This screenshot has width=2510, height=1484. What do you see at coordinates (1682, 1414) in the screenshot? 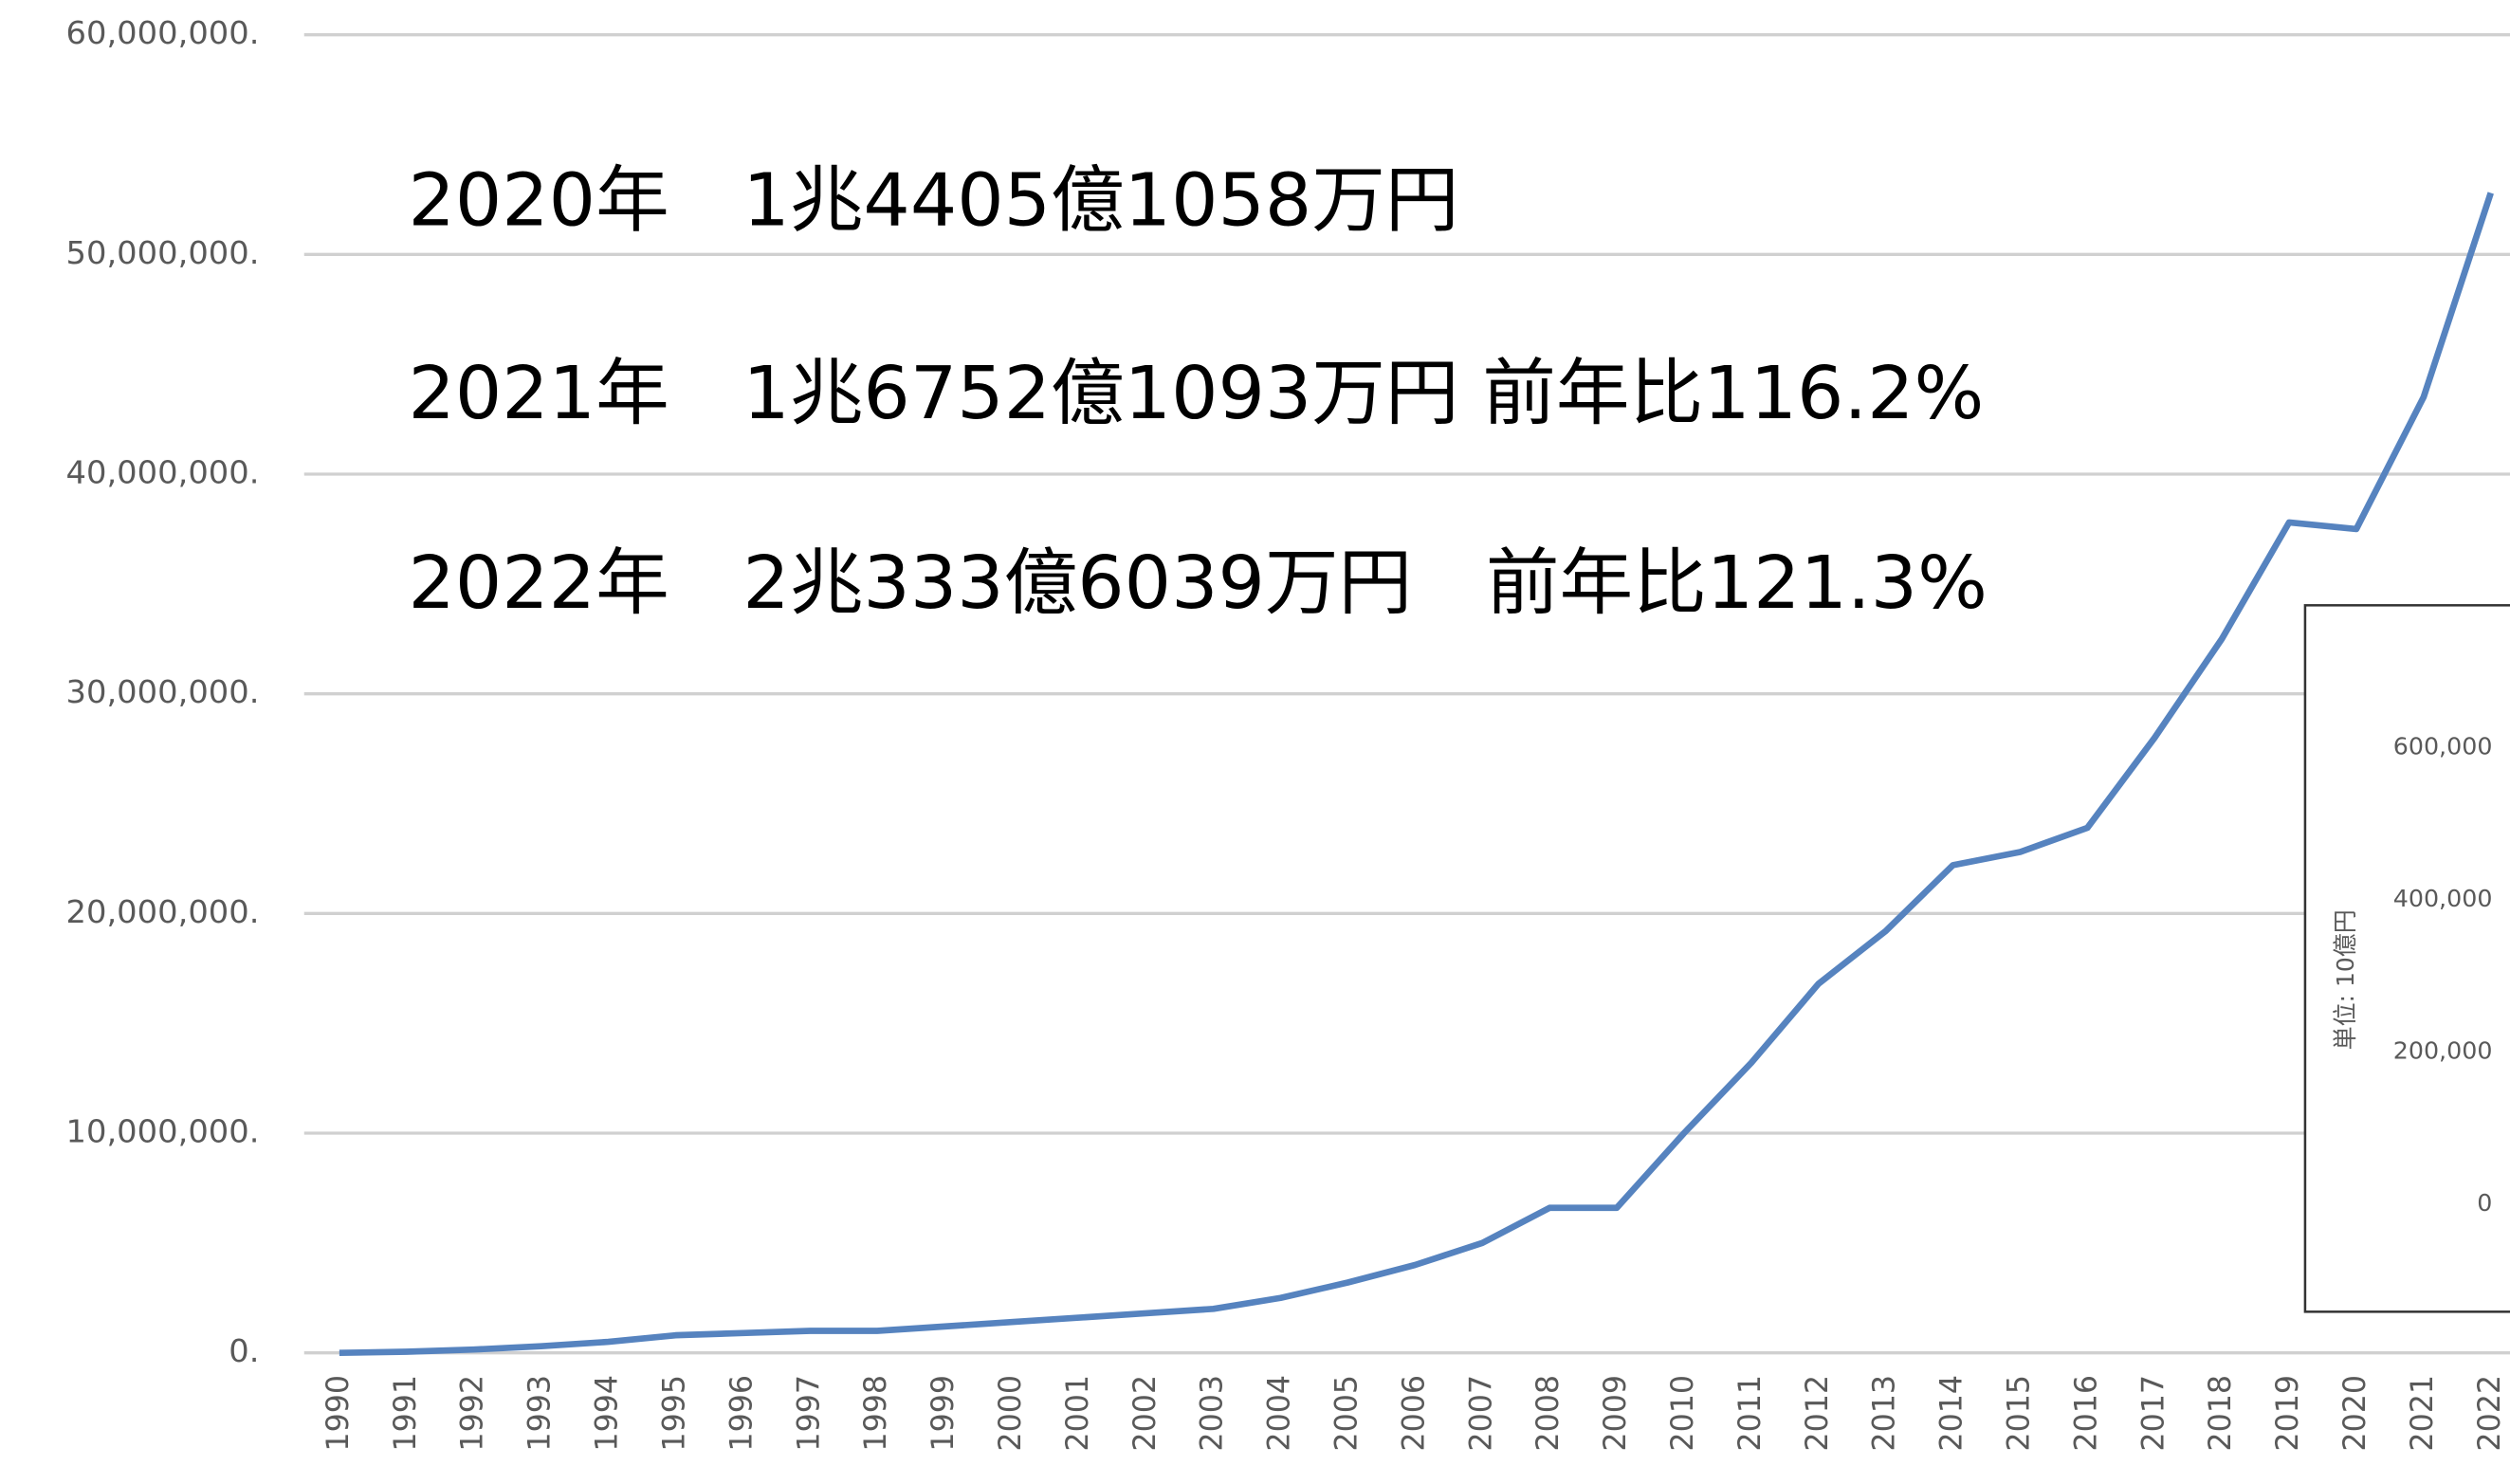
I see `x-tick-label: 2010` at bounding box center [1682, 1414].